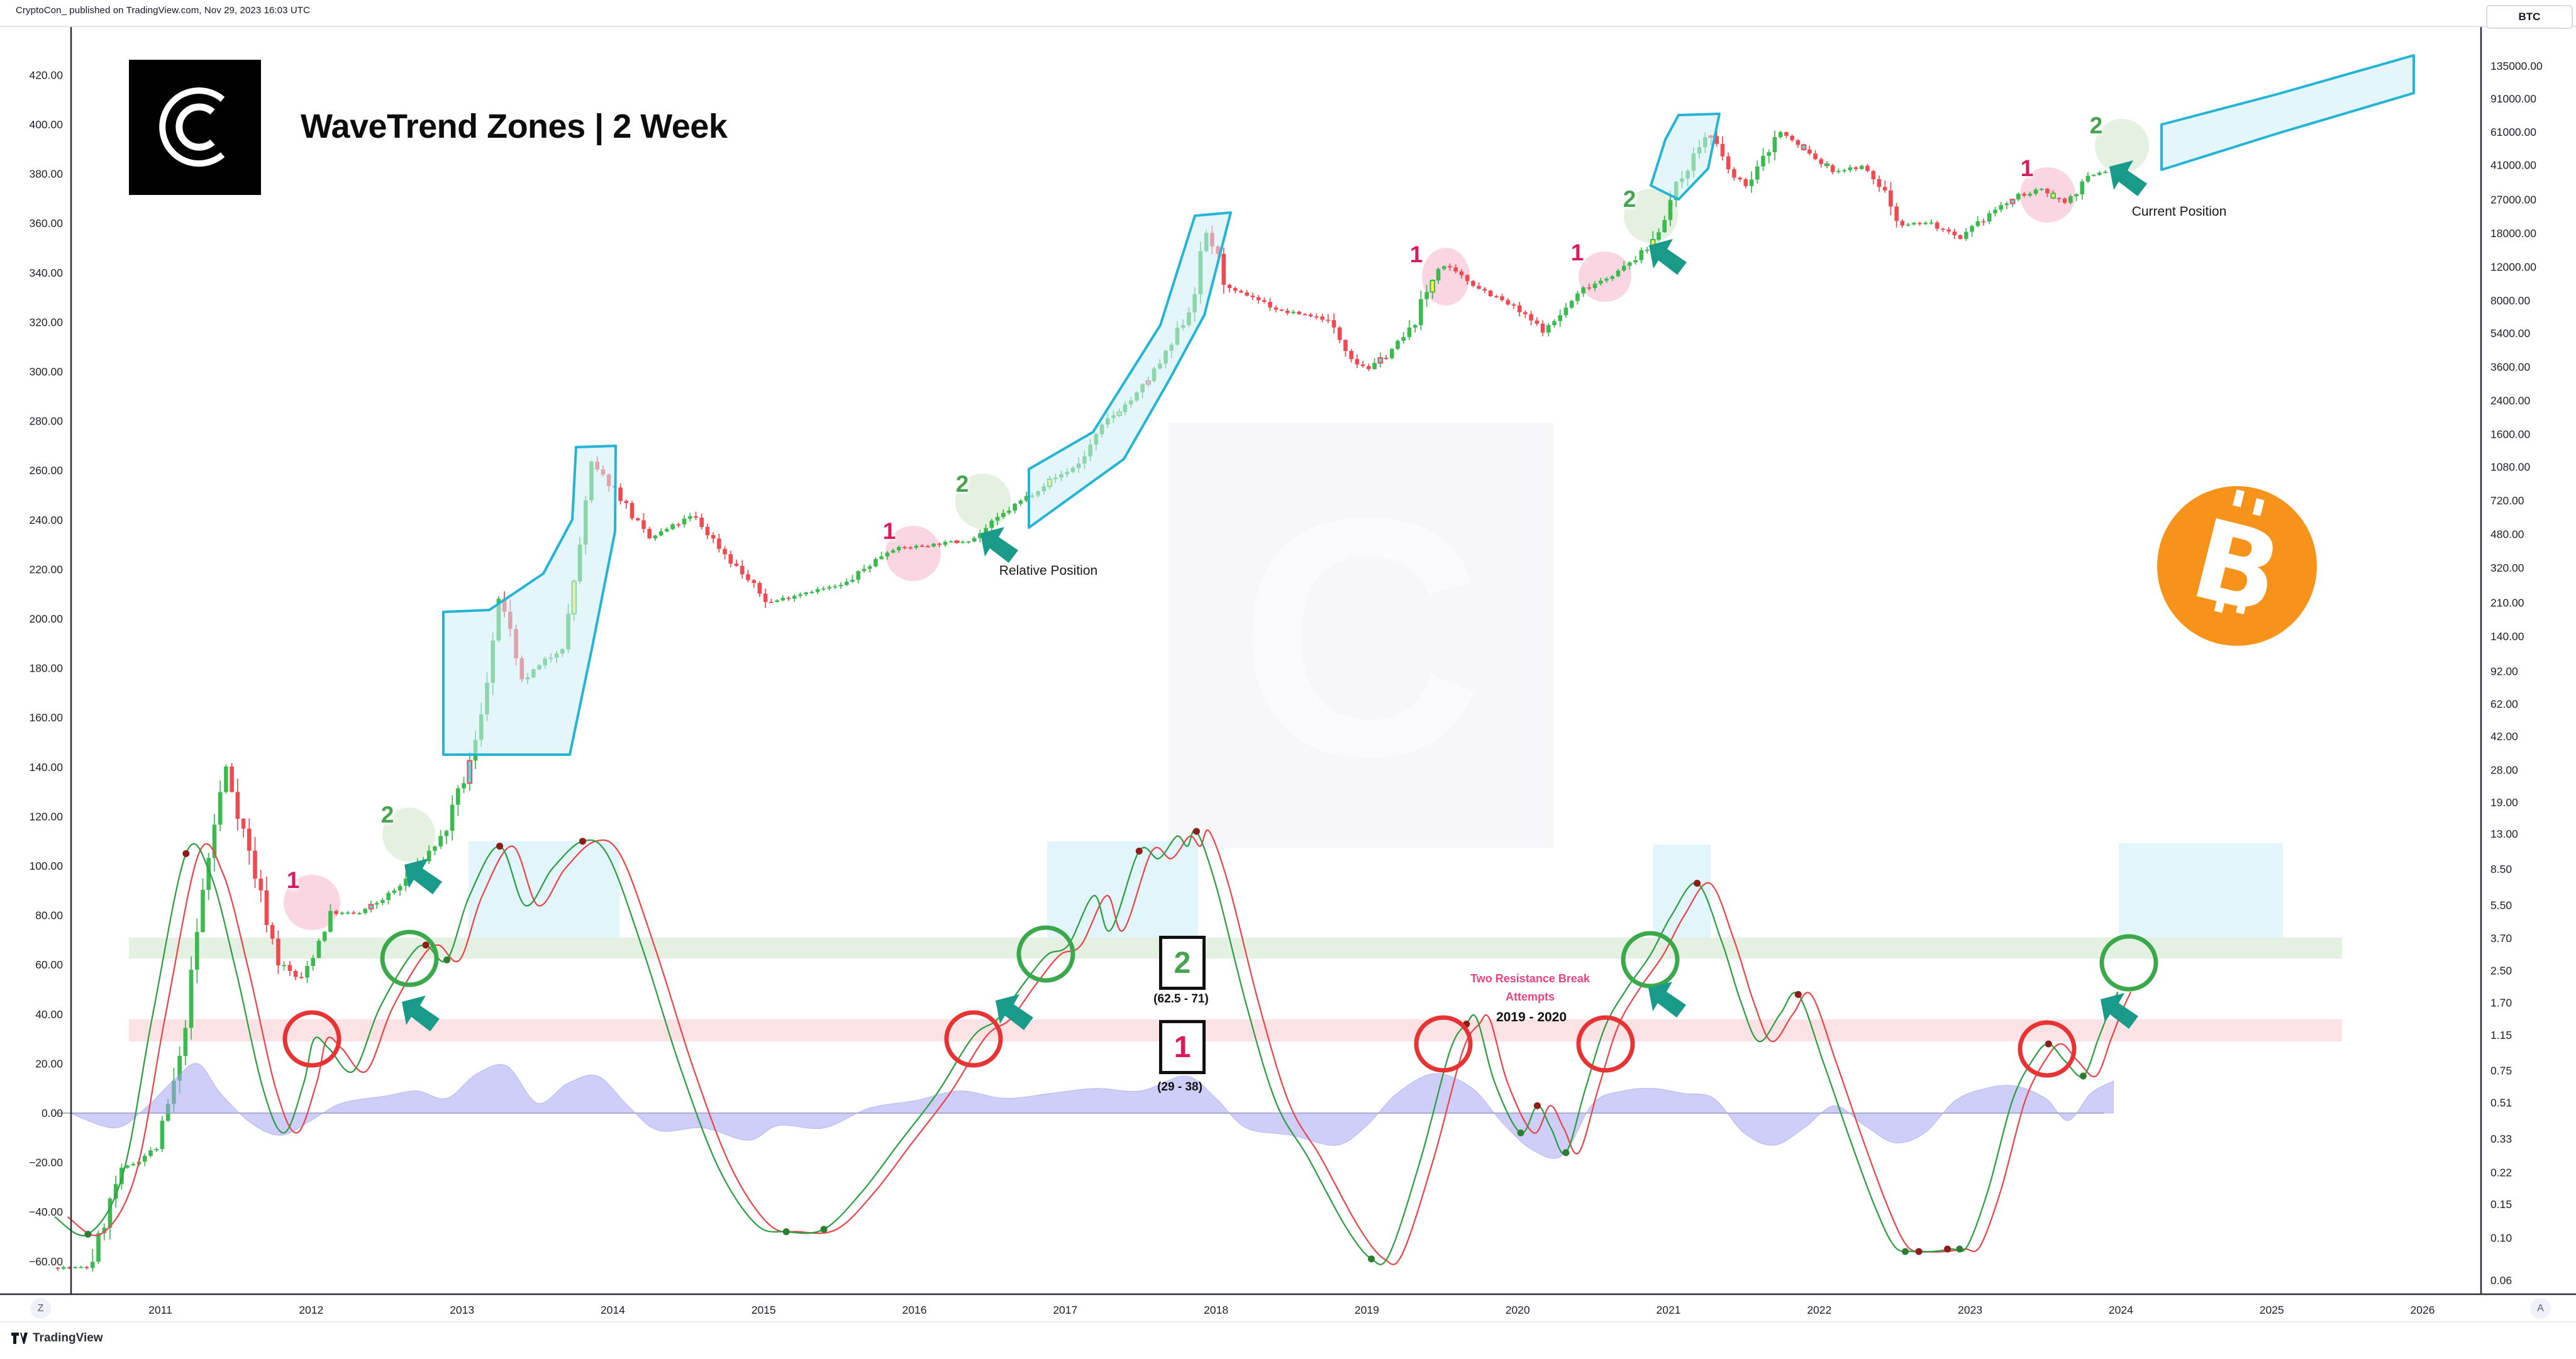 The height and width of the screenshot is (1359, 2576). Describe the element at coordinates (2501, 869) in the screenshot. I see `right-axis-tick: 8.50` at that location.